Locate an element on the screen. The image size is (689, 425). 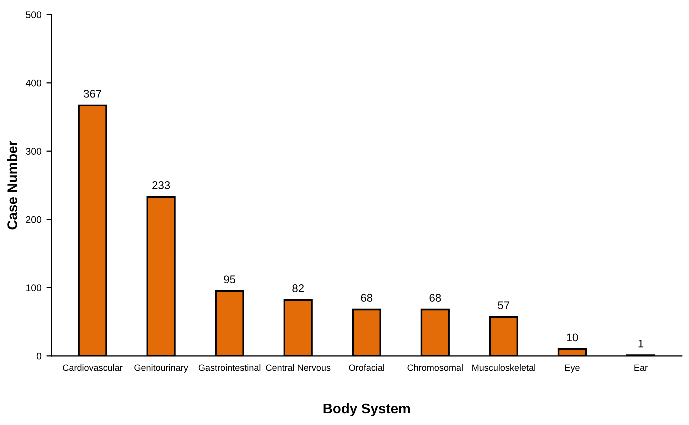
data-label: 233 is located at coordinates (161, 185).